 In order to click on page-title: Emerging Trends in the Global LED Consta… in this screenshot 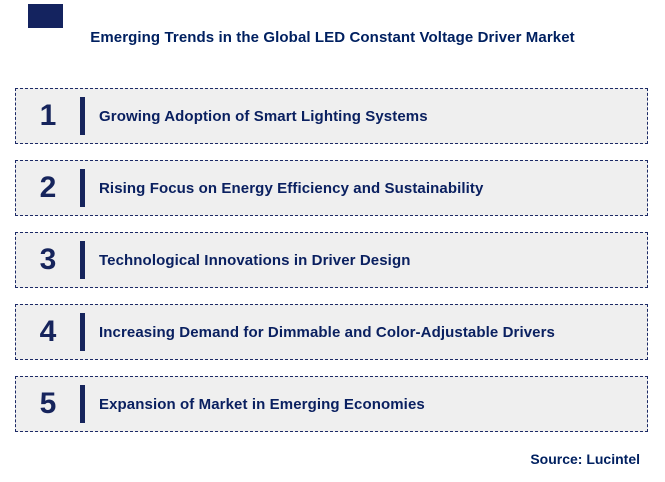, I will do `click(332, 37)`.